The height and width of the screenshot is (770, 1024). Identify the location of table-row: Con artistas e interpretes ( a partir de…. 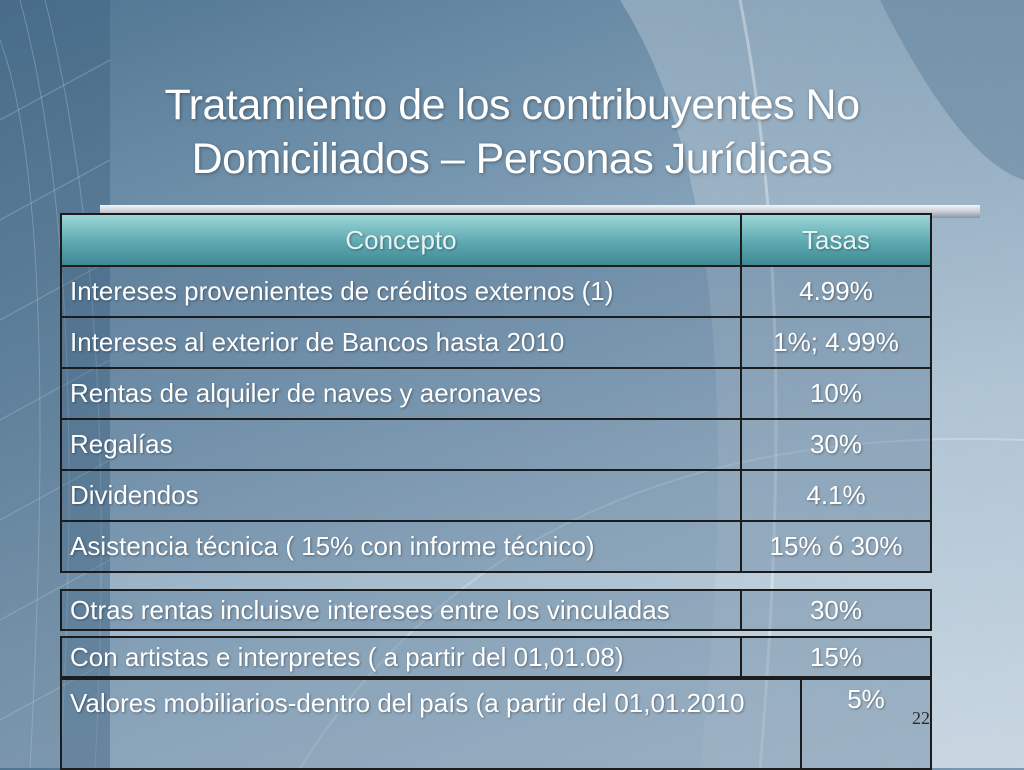
(496, 657).